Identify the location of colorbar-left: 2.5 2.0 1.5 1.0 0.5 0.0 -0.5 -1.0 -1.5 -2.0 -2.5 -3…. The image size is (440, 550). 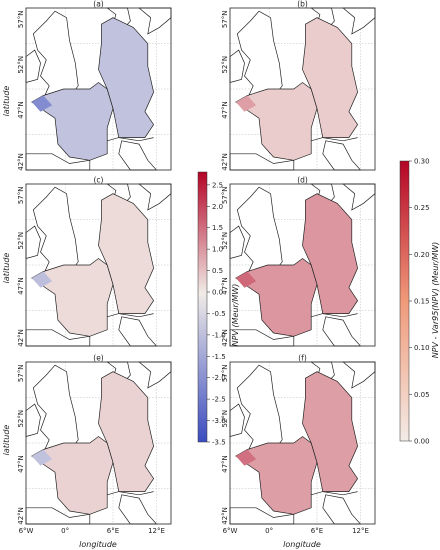
(218, 309).